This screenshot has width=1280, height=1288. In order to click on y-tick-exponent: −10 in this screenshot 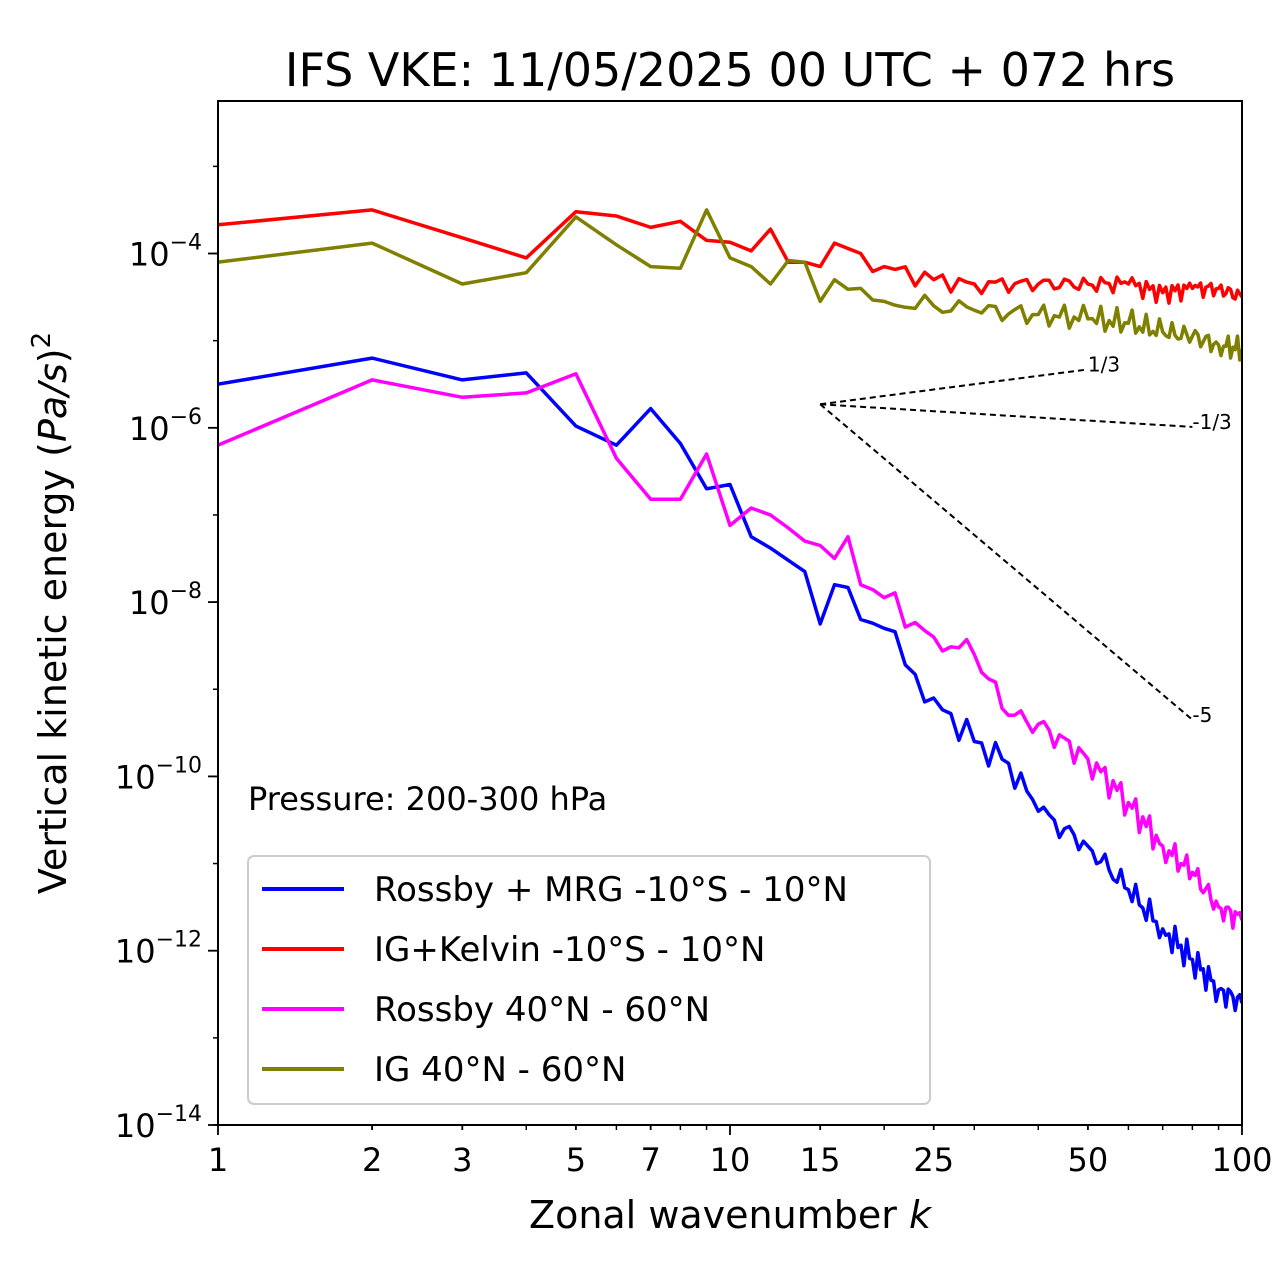, I will do `click(179, 765)`.